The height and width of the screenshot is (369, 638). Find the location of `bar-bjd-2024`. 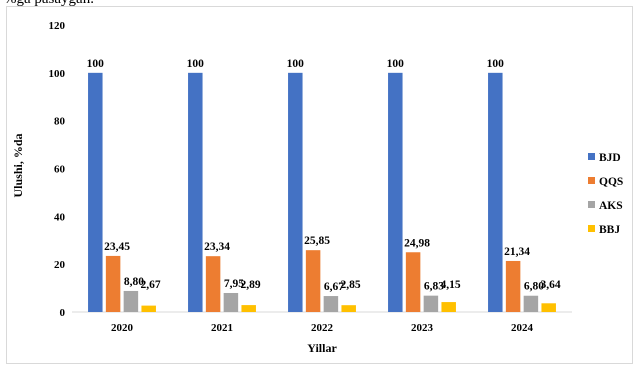

bar-bjd-2024 is located at coordinates (495, 192).